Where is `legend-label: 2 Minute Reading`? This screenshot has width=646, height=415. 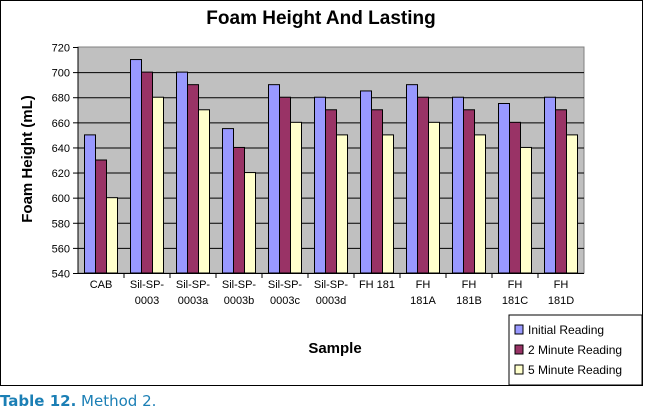
legend-label: 2 Minute Reading is located at coordinates (575, 350).